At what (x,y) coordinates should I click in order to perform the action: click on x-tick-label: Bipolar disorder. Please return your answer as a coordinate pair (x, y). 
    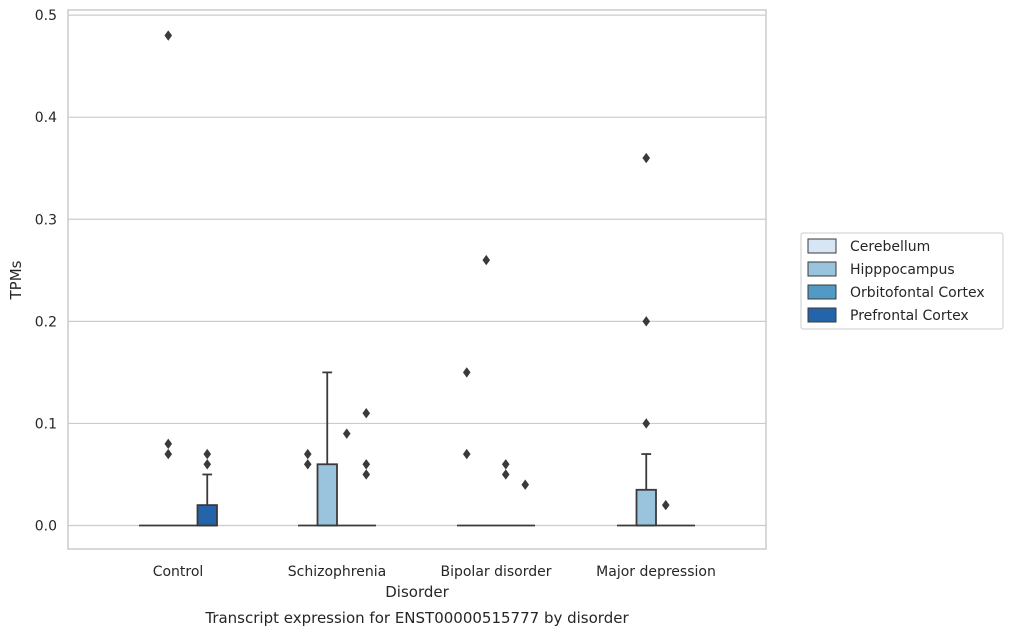
    Looking at the image, I should click on (495, 572).